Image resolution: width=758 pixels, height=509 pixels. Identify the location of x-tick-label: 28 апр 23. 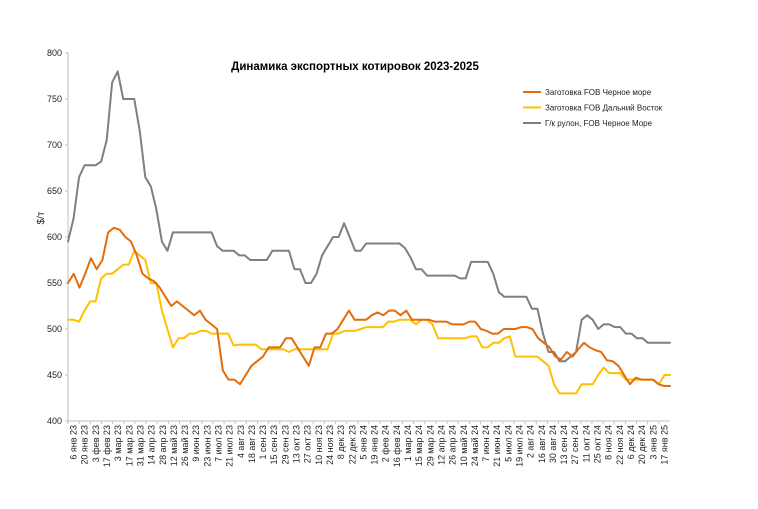
(163, 445).